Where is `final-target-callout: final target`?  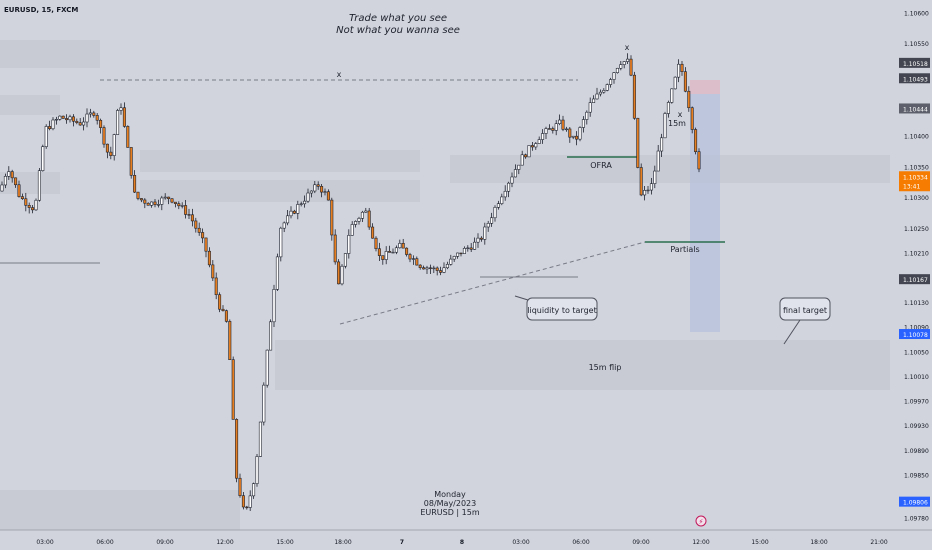 final-target-callout: final target is located at coordinates (805, 321).